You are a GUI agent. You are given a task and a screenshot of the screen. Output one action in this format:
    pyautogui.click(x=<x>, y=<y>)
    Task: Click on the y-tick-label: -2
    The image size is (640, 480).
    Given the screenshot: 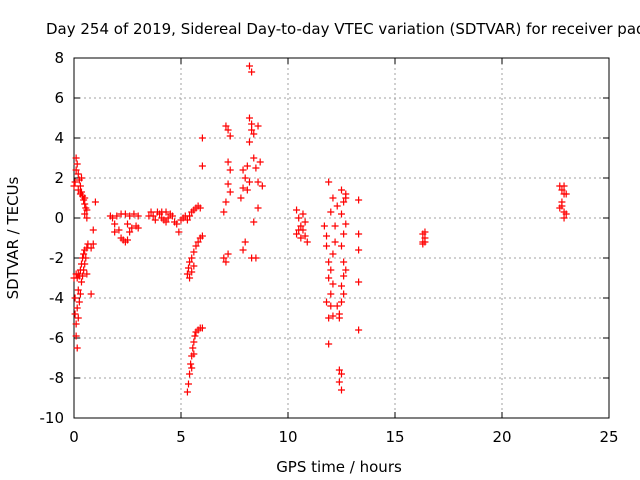 What is the action you would take?
    pyautogui.click(x=56, y=258)
    